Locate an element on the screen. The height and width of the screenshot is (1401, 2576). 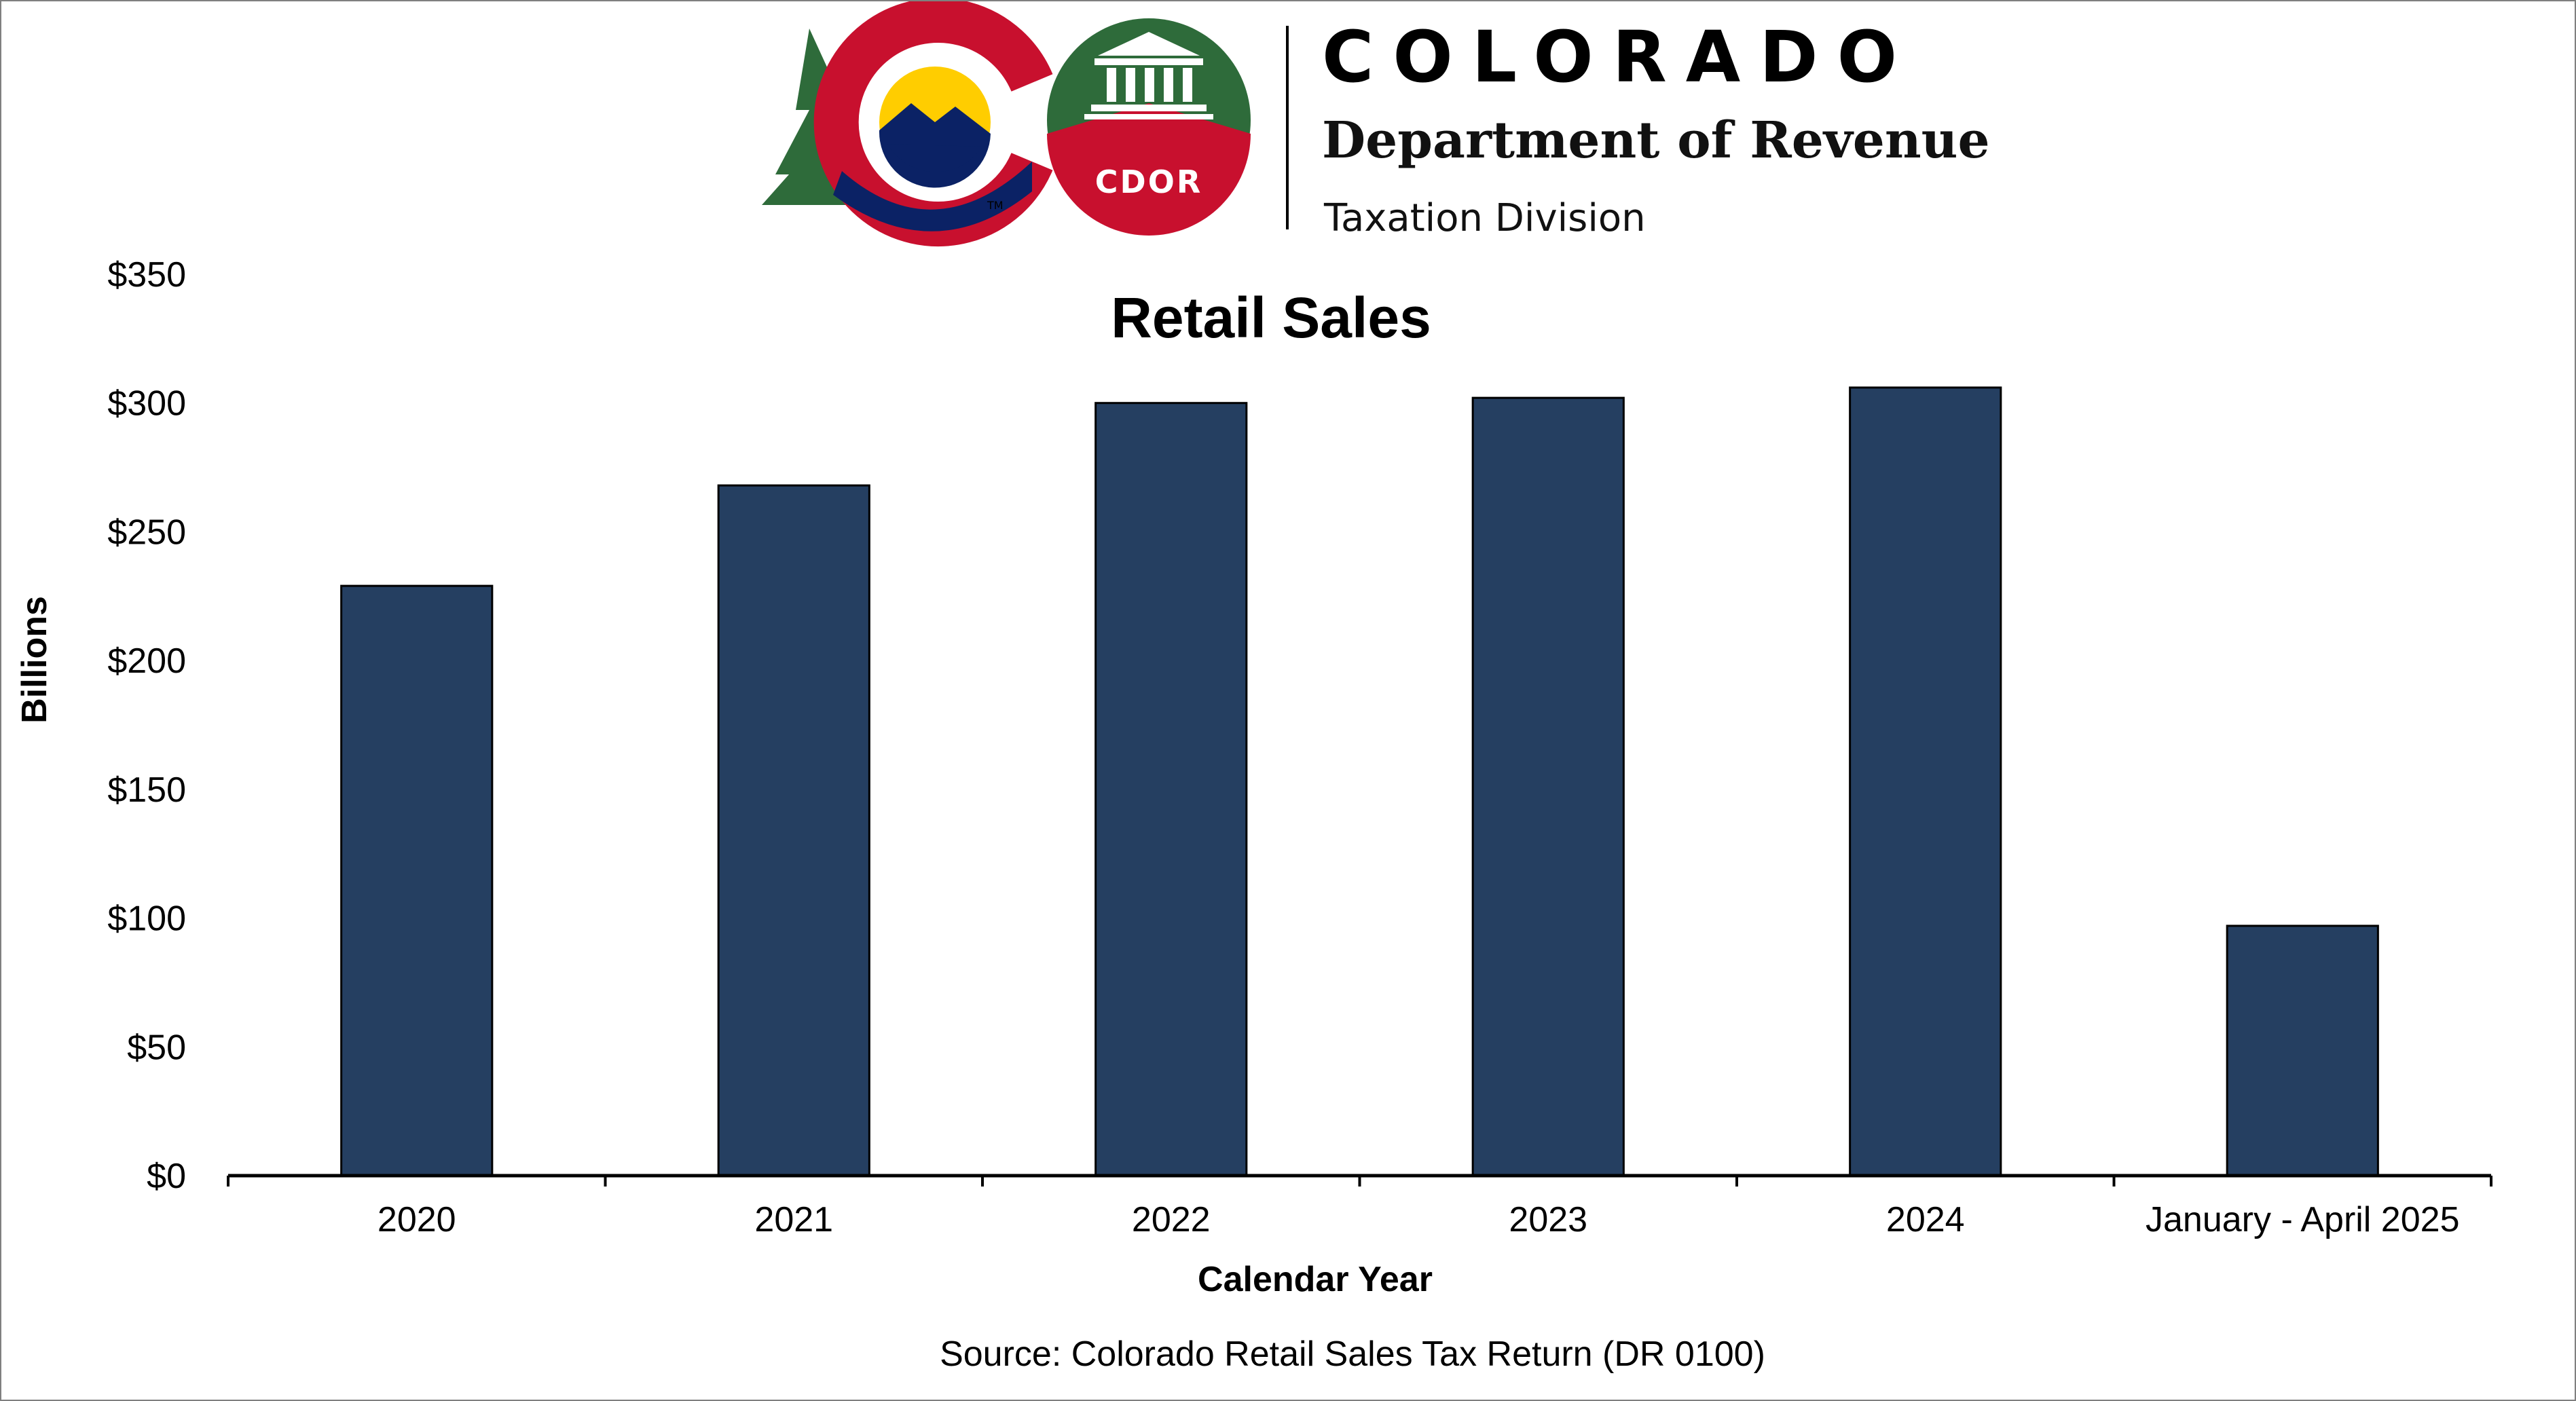
x-axis-title: Calendar Year is located at coordinates (1315, 1279).